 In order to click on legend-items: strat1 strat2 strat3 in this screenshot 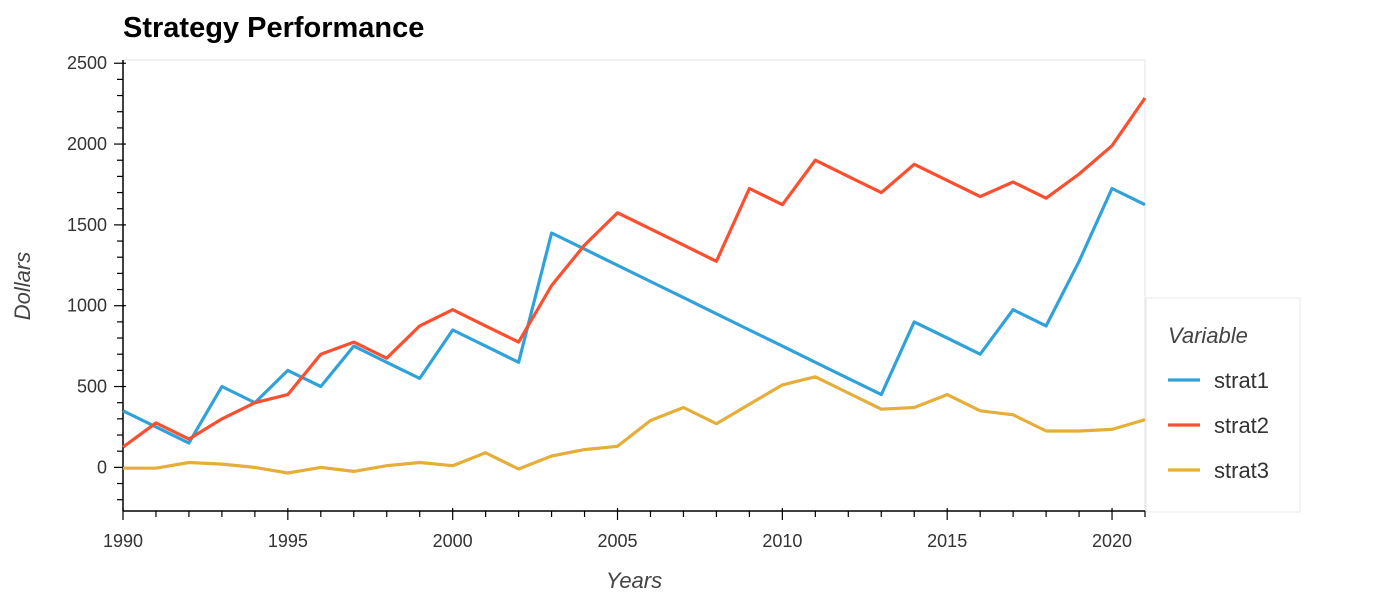, I will do `click(1218, 425)`.